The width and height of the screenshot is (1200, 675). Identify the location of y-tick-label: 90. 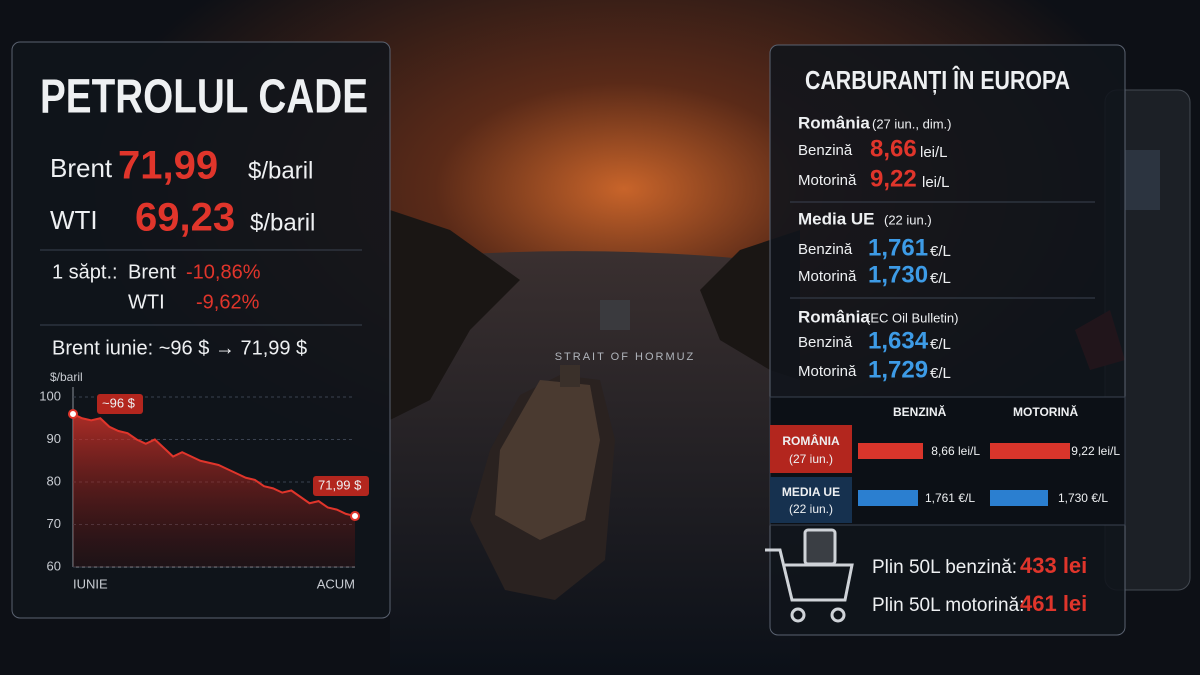
(54, 438).